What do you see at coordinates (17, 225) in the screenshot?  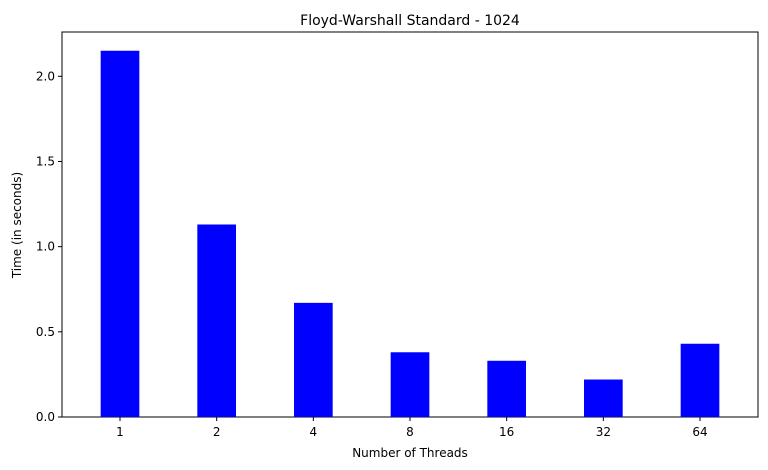 I see `y-axis-label: Time (in seconds)` at bounding box center [17, 225].